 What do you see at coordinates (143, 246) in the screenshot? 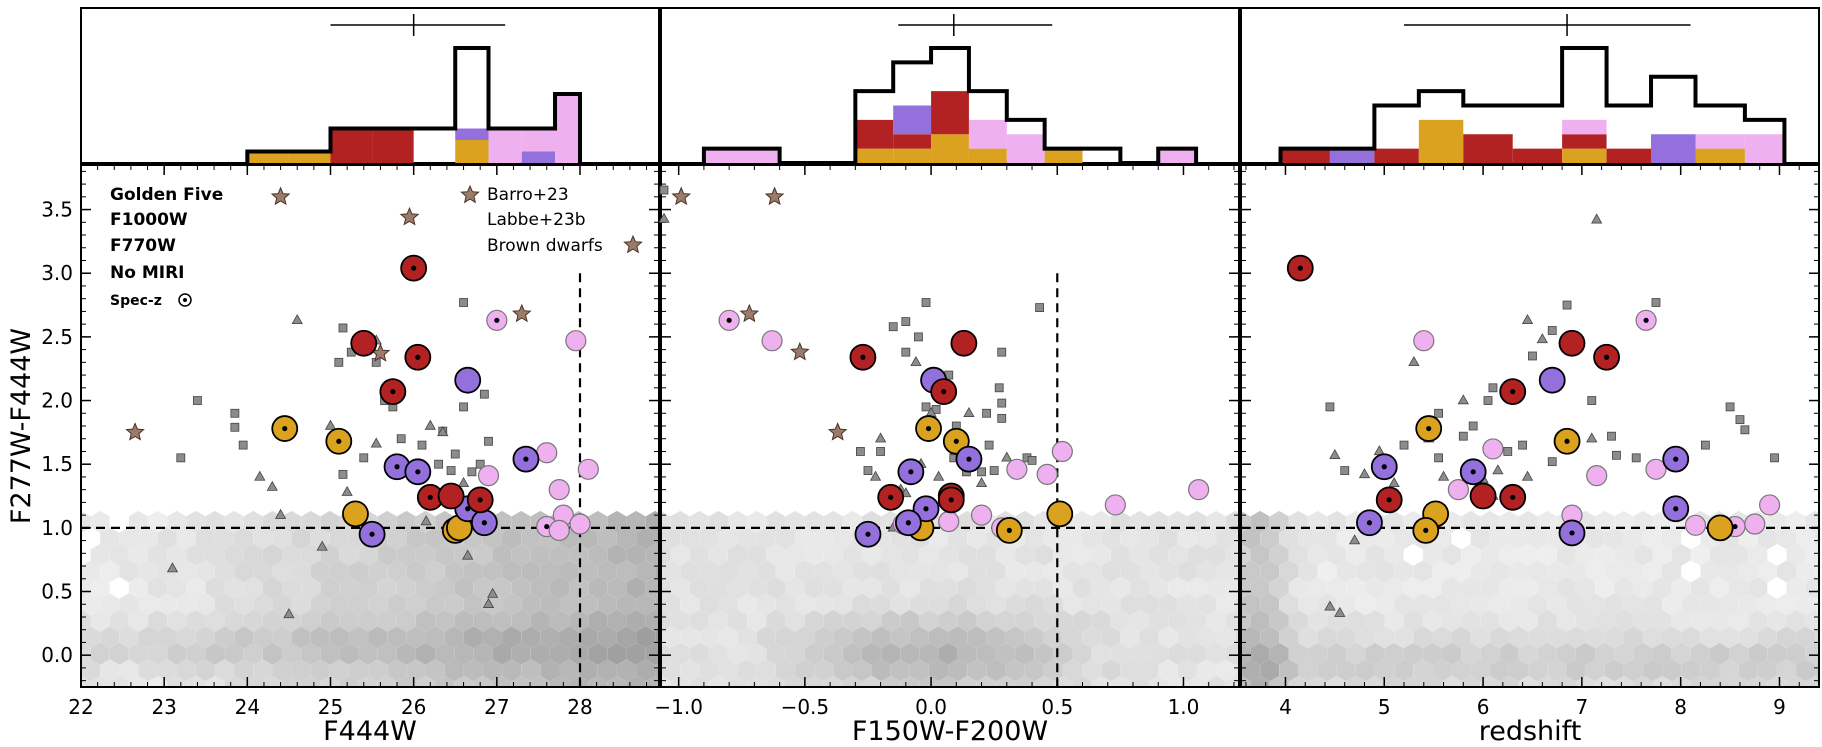
I see `legend-f770w: F770W` at bounding box center [143, 246].